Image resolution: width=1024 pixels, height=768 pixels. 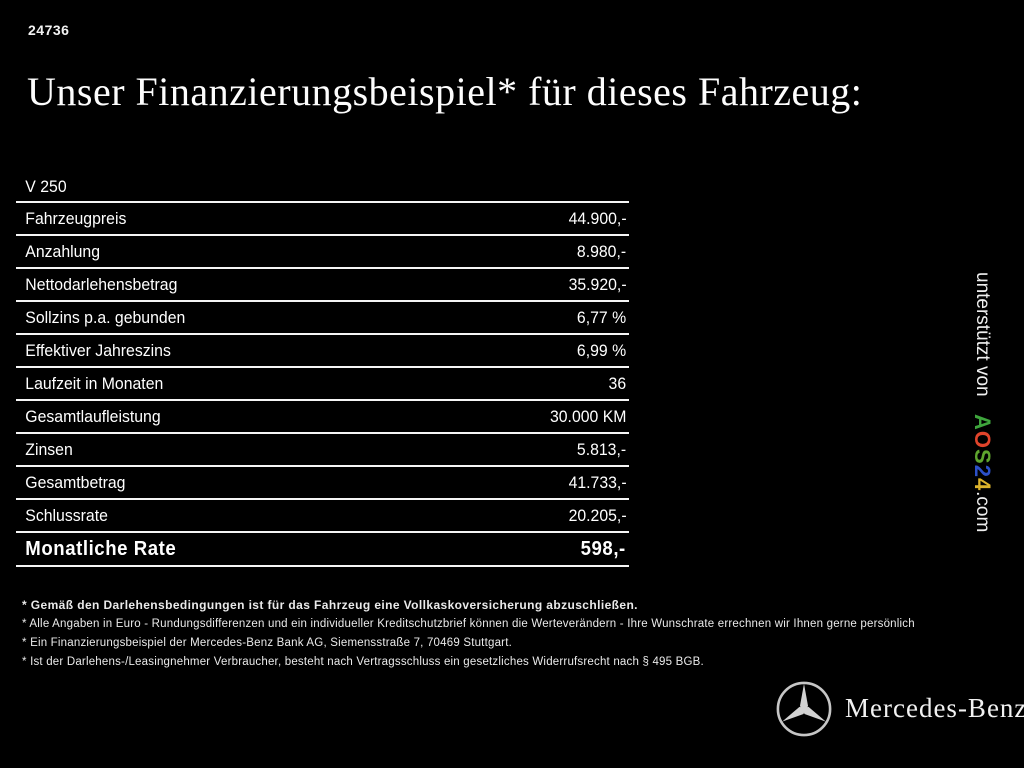 I want to click on table-row: Sollzins p.a. gebunden 6,77 %, so click(x=322, y=318).